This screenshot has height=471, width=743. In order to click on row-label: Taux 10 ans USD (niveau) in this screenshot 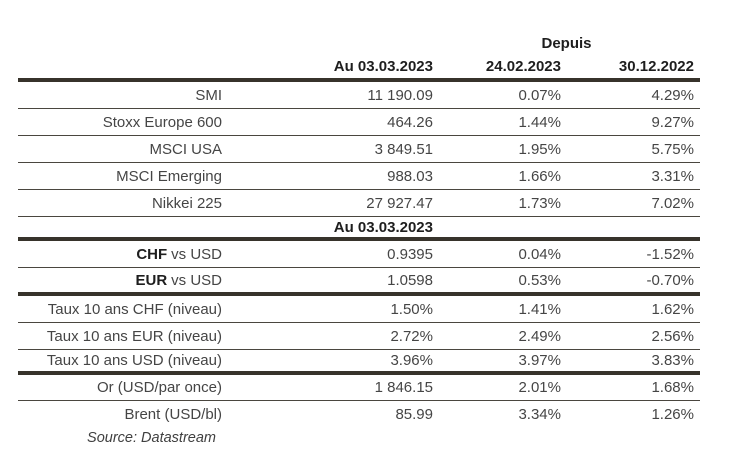, I will do `click(134, 360)`.